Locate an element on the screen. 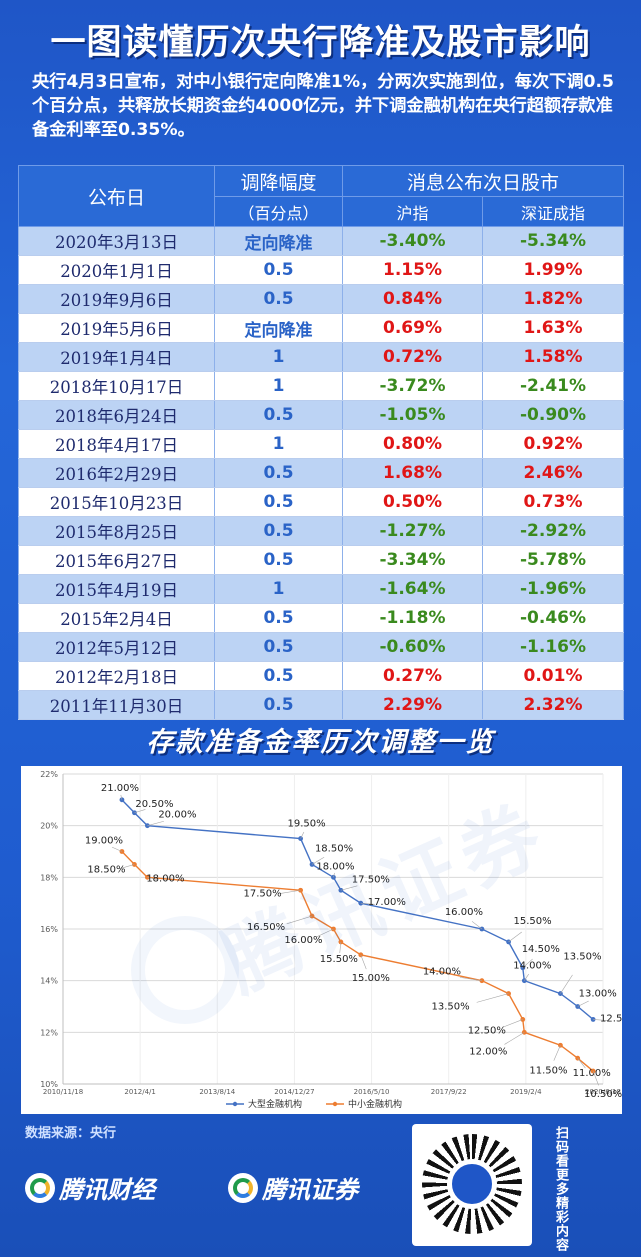  table-row: 2016年2月29日 0.5 1.68% 2.46% is located at coordinates (321, 473).